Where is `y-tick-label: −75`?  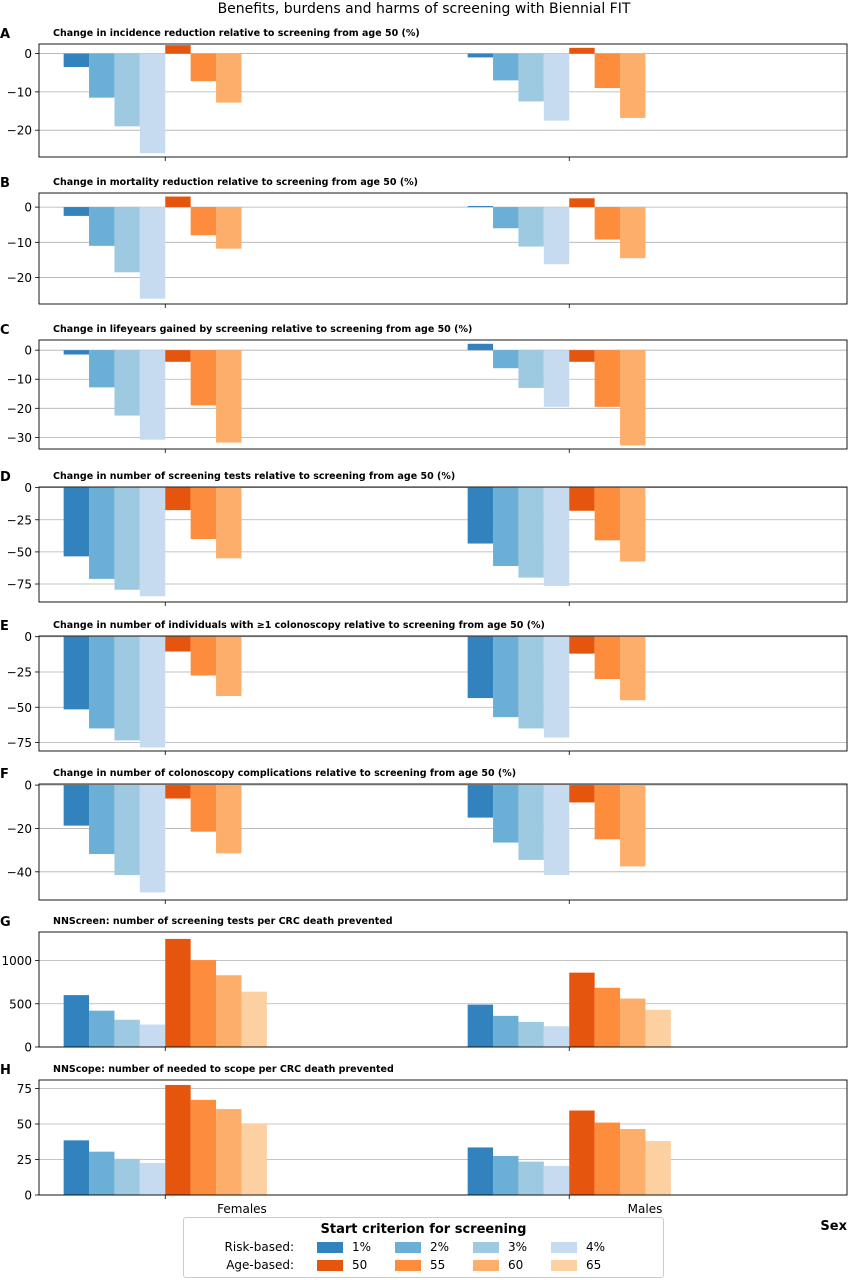 y-tick-label: −75 is located at coordinates (19, 743).